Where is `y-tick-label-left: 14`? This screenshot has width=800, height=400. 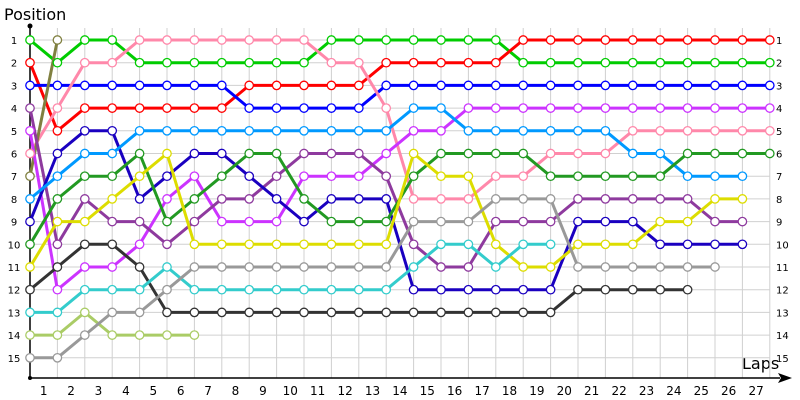
y-tick-label-left: 14 is located at coordinates (14, 336).